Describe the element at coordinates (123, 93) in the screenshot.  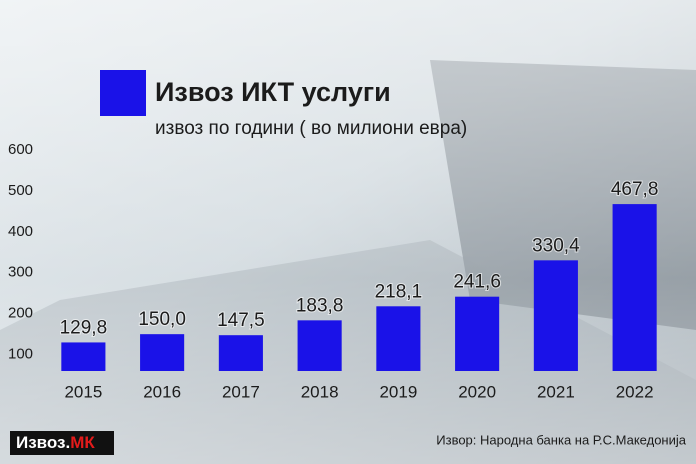
I see `title-square` at that location.